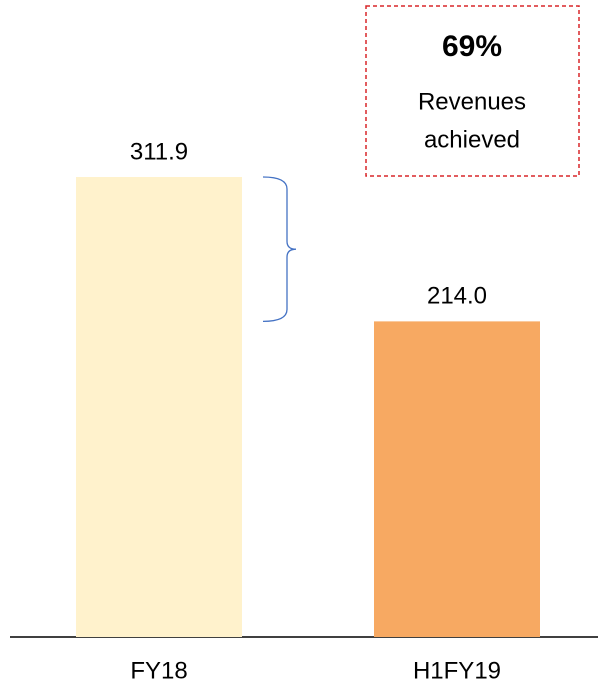 The image size is (598, 697). I want to click on annotation-box, so click(472, 91).